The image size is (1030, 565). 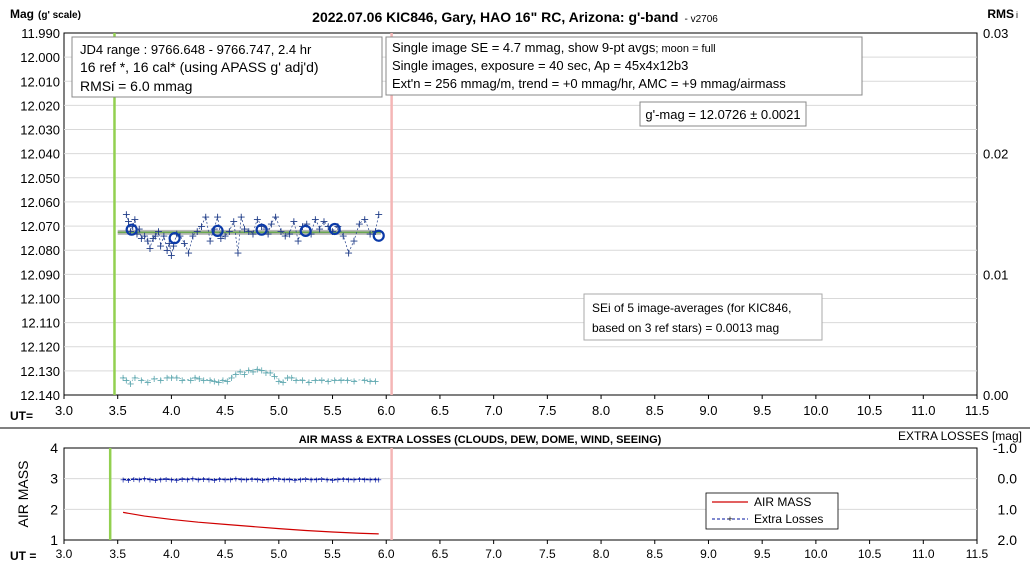 I want to click on main-x-tick-label: 10.0, so click(x=815, y=410).